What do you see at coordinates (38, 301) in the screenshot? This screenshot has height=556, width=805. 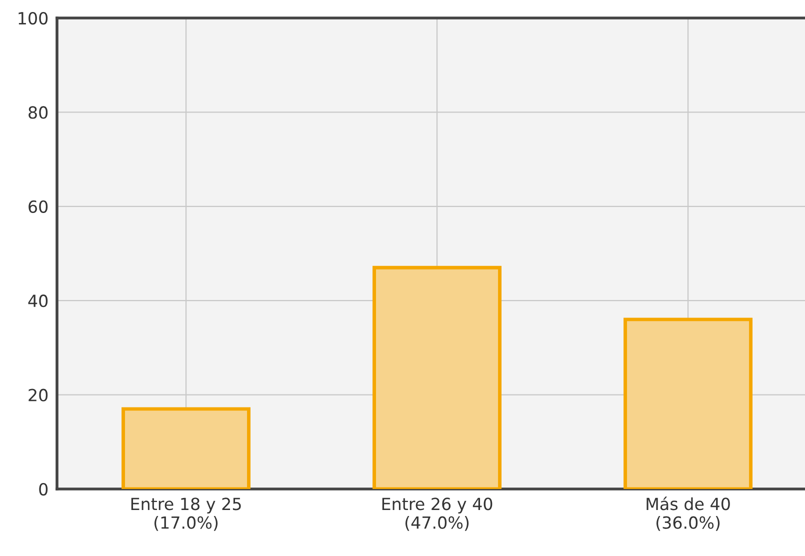 I see `y-tick-label: 40` at bounding box center [38, 301].